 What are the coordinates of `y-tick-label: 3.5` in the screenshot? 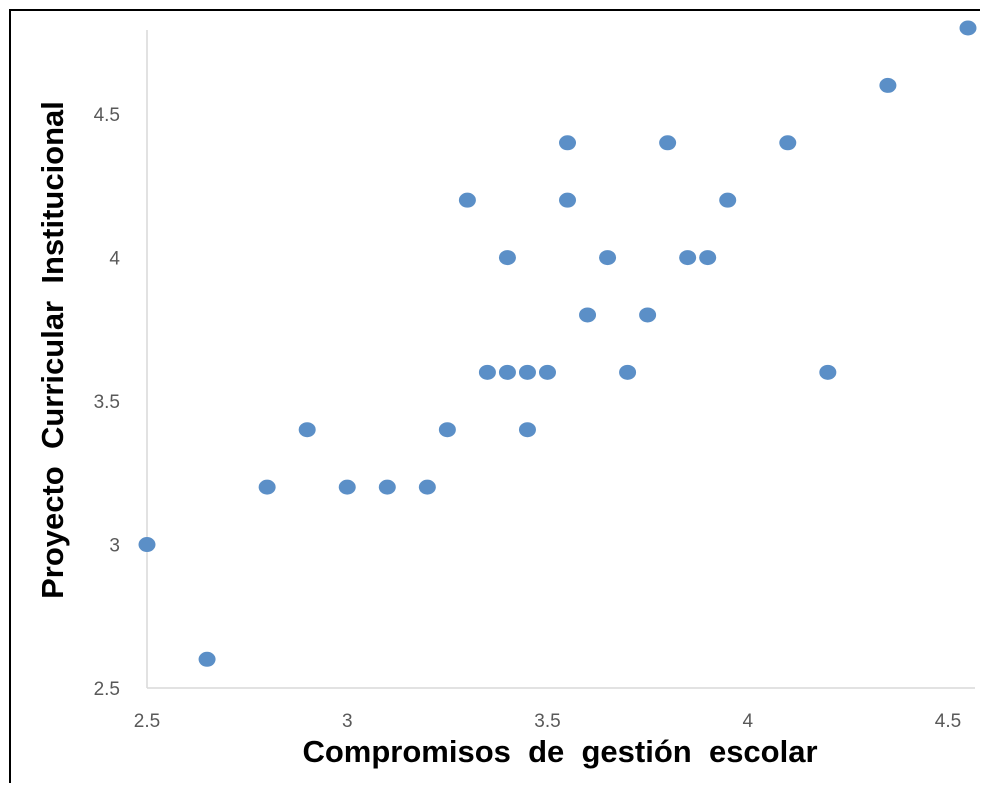 It's located at (107, 402).